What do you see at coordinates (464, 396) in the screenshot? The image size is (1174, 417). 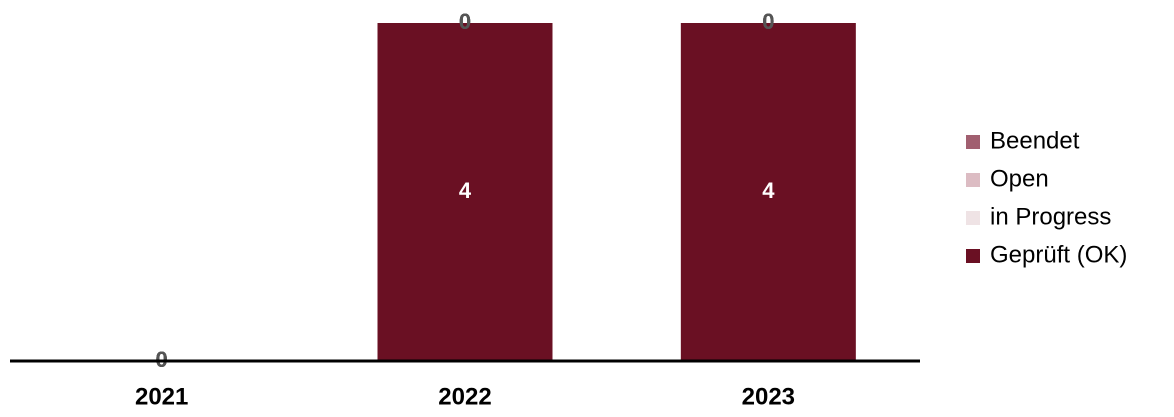 I see `x-tick-label: 2022` at bounding box center [464, 396].